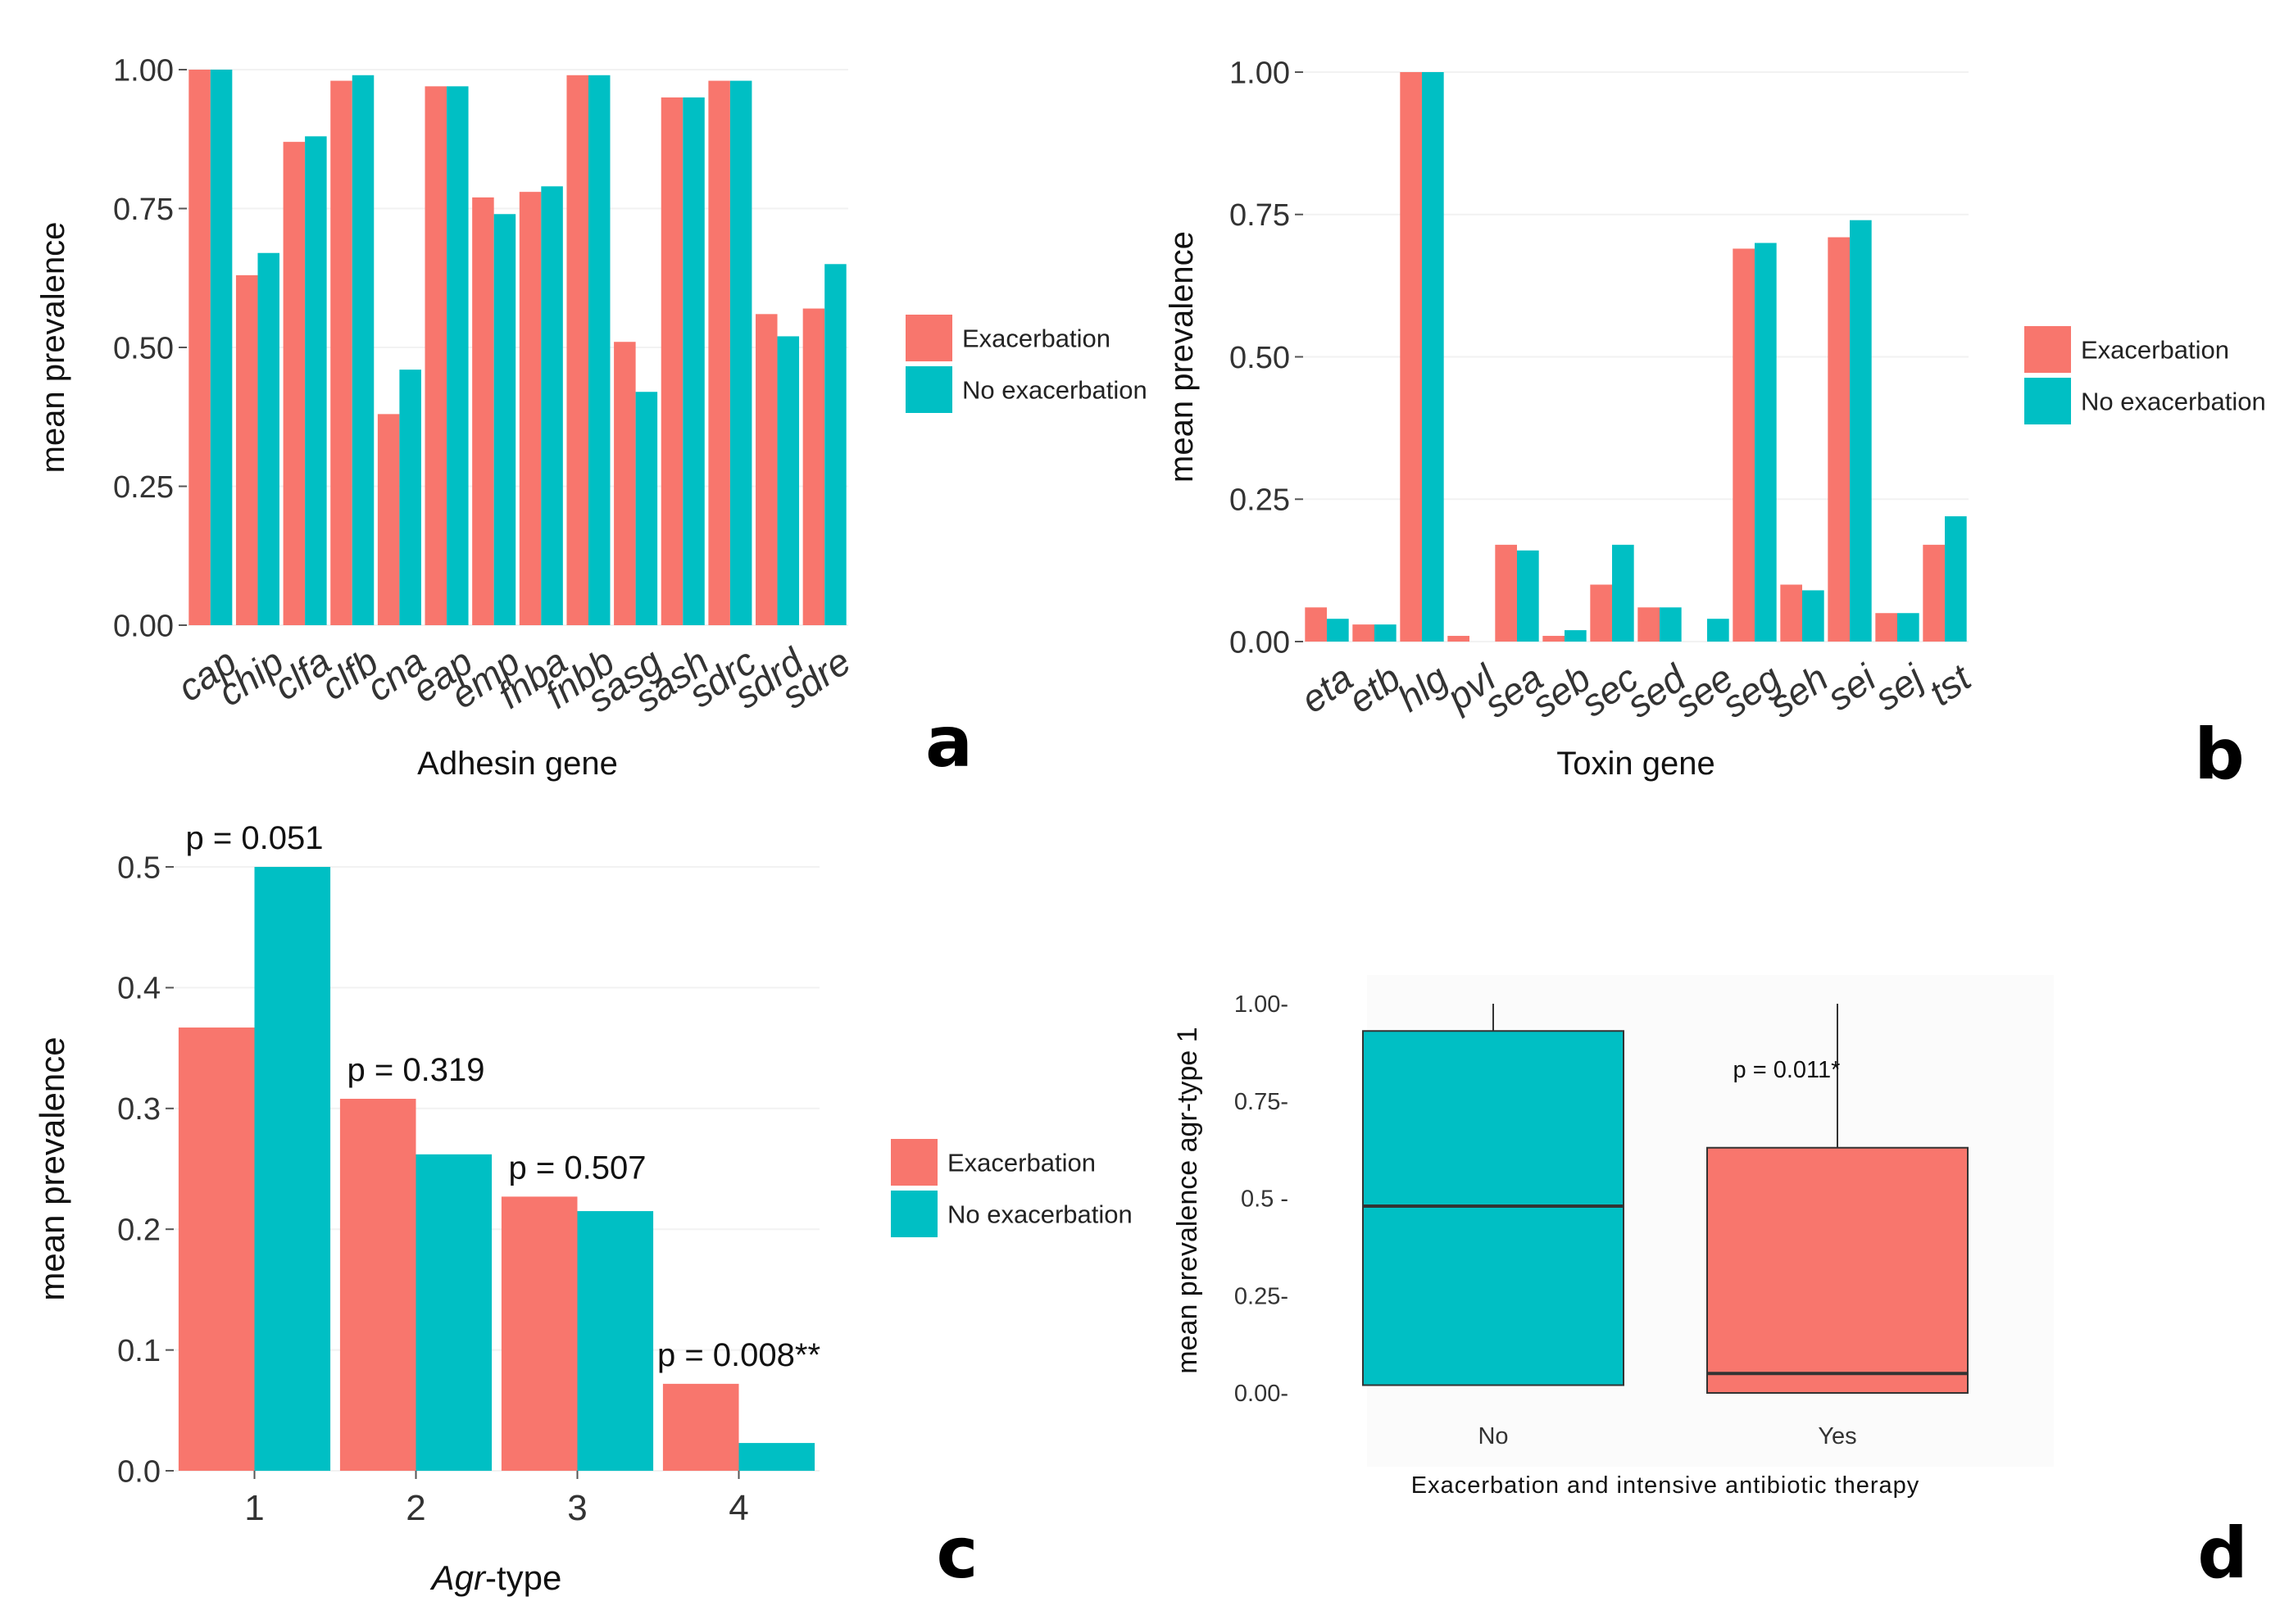 The width and height of the screenshot is (2289, 1624). What do you see at coordinates (646, 509) in the screenshot?
I see `bar-no-exacerbation-sasg` at bounding box center [646, 509].